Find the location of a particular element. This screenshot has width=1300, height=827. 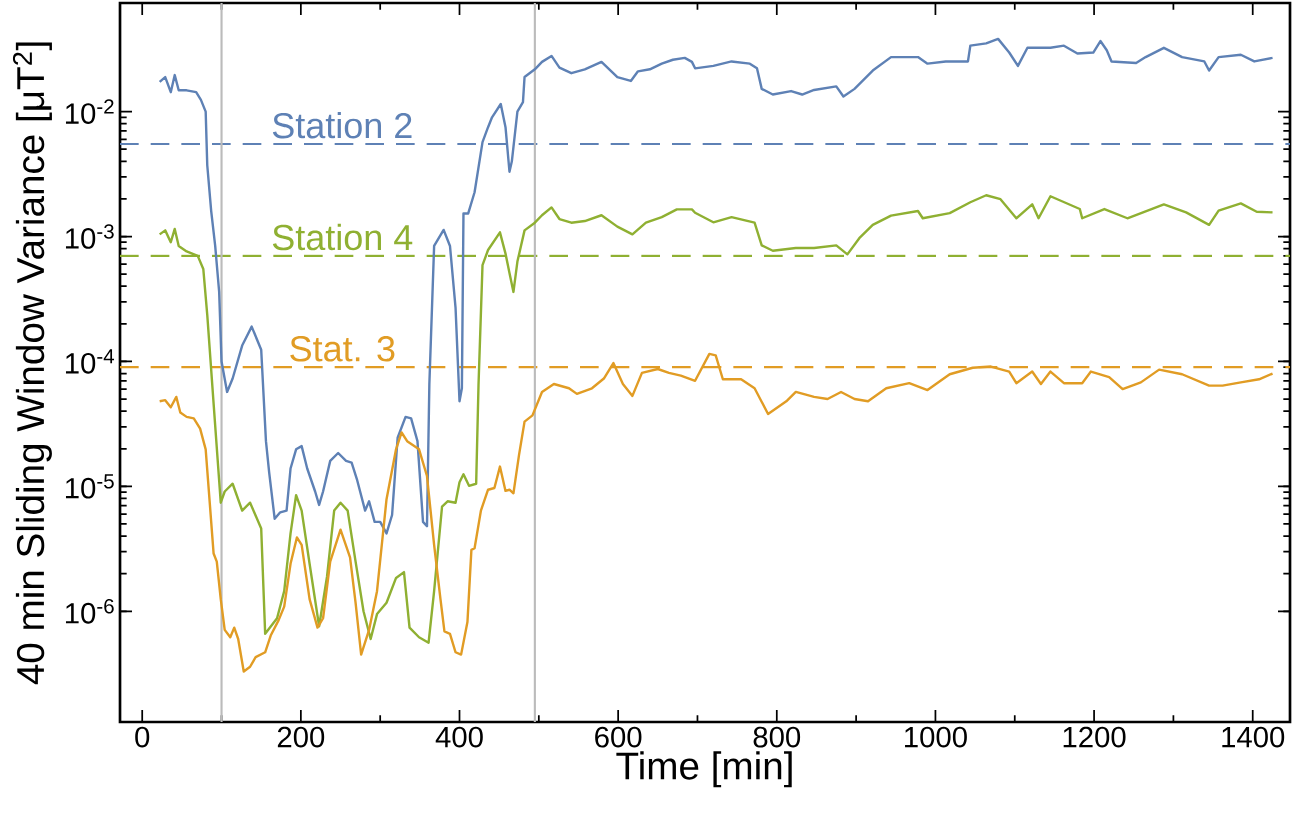

x-tick-label: 200 is located at coordinates (301, 737).